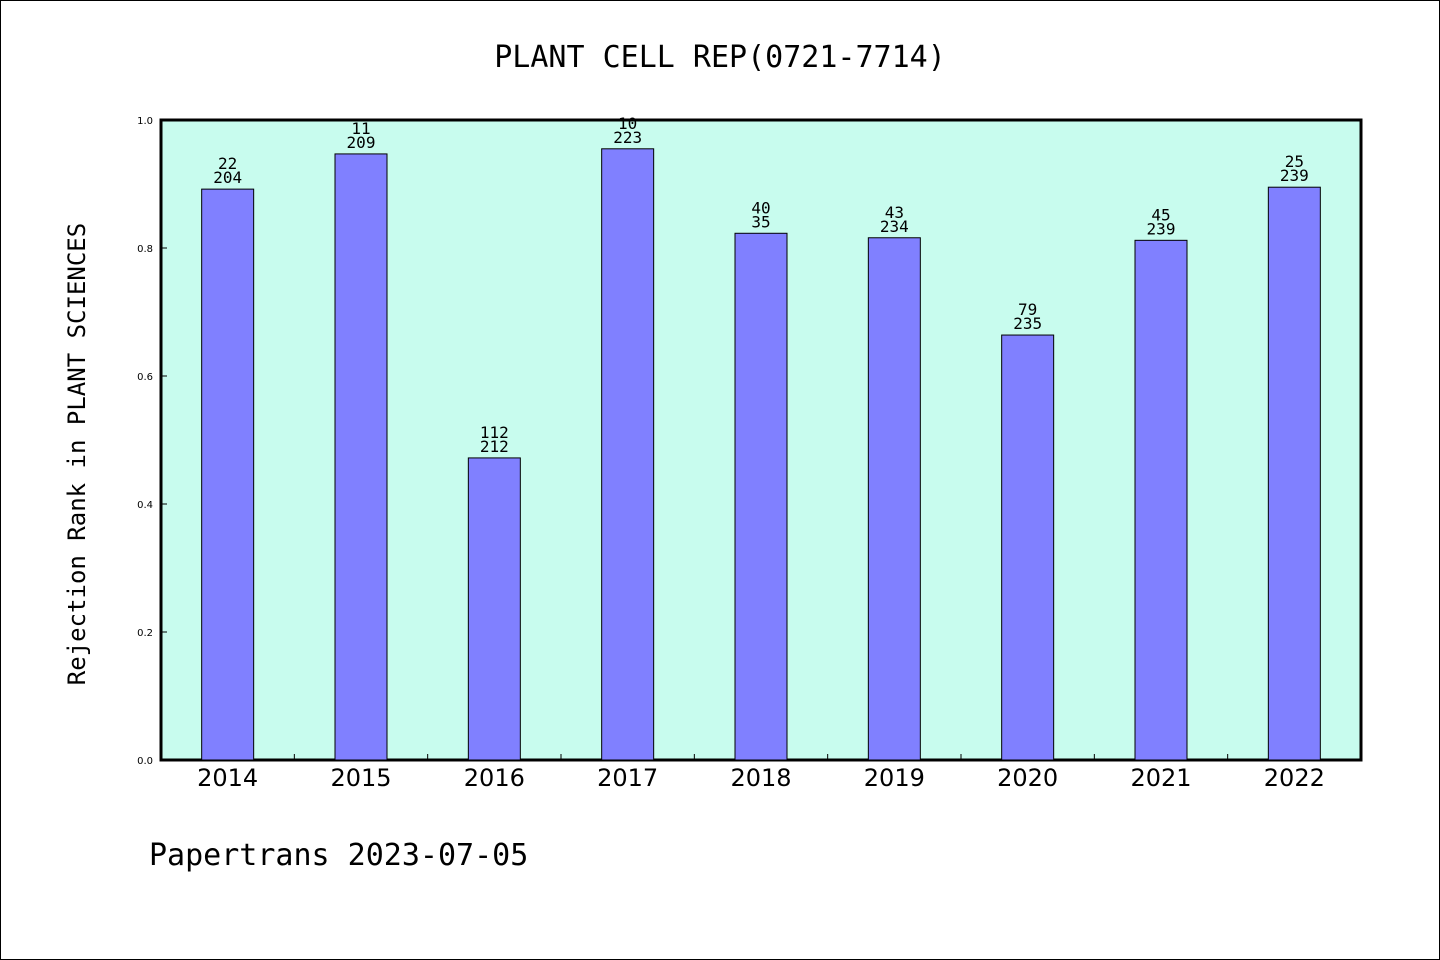 The width and height of the screenshot is (1440, 960). Describe the element at coordinates (360, 128) in the screenshot. I see `bar-label-top: 11` at that location.